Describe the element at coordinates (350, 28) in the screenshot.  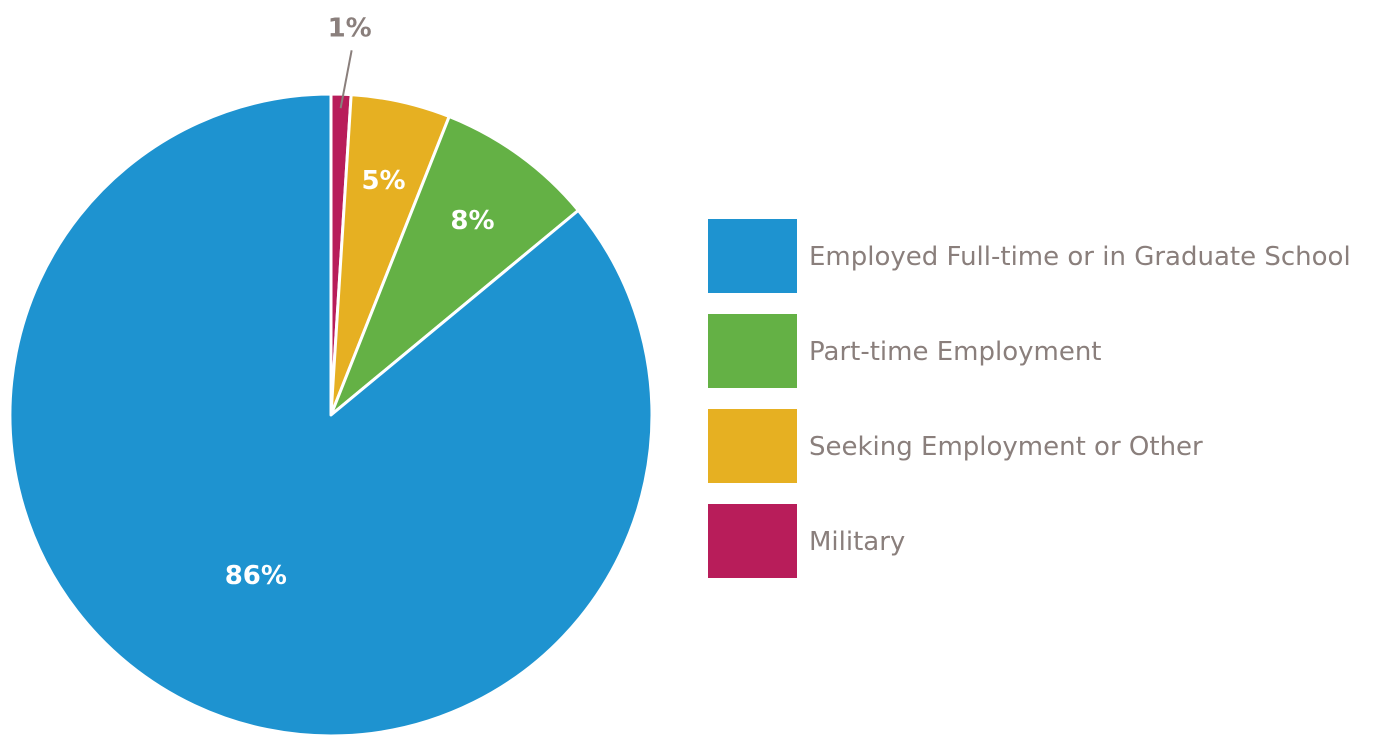
I see `slice-label-military: 1%` at that location.